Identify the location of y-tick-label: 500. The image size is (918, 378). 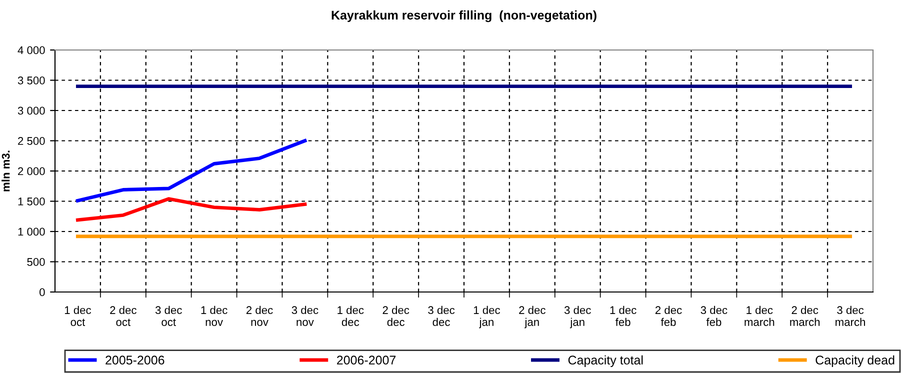
(36, 262).